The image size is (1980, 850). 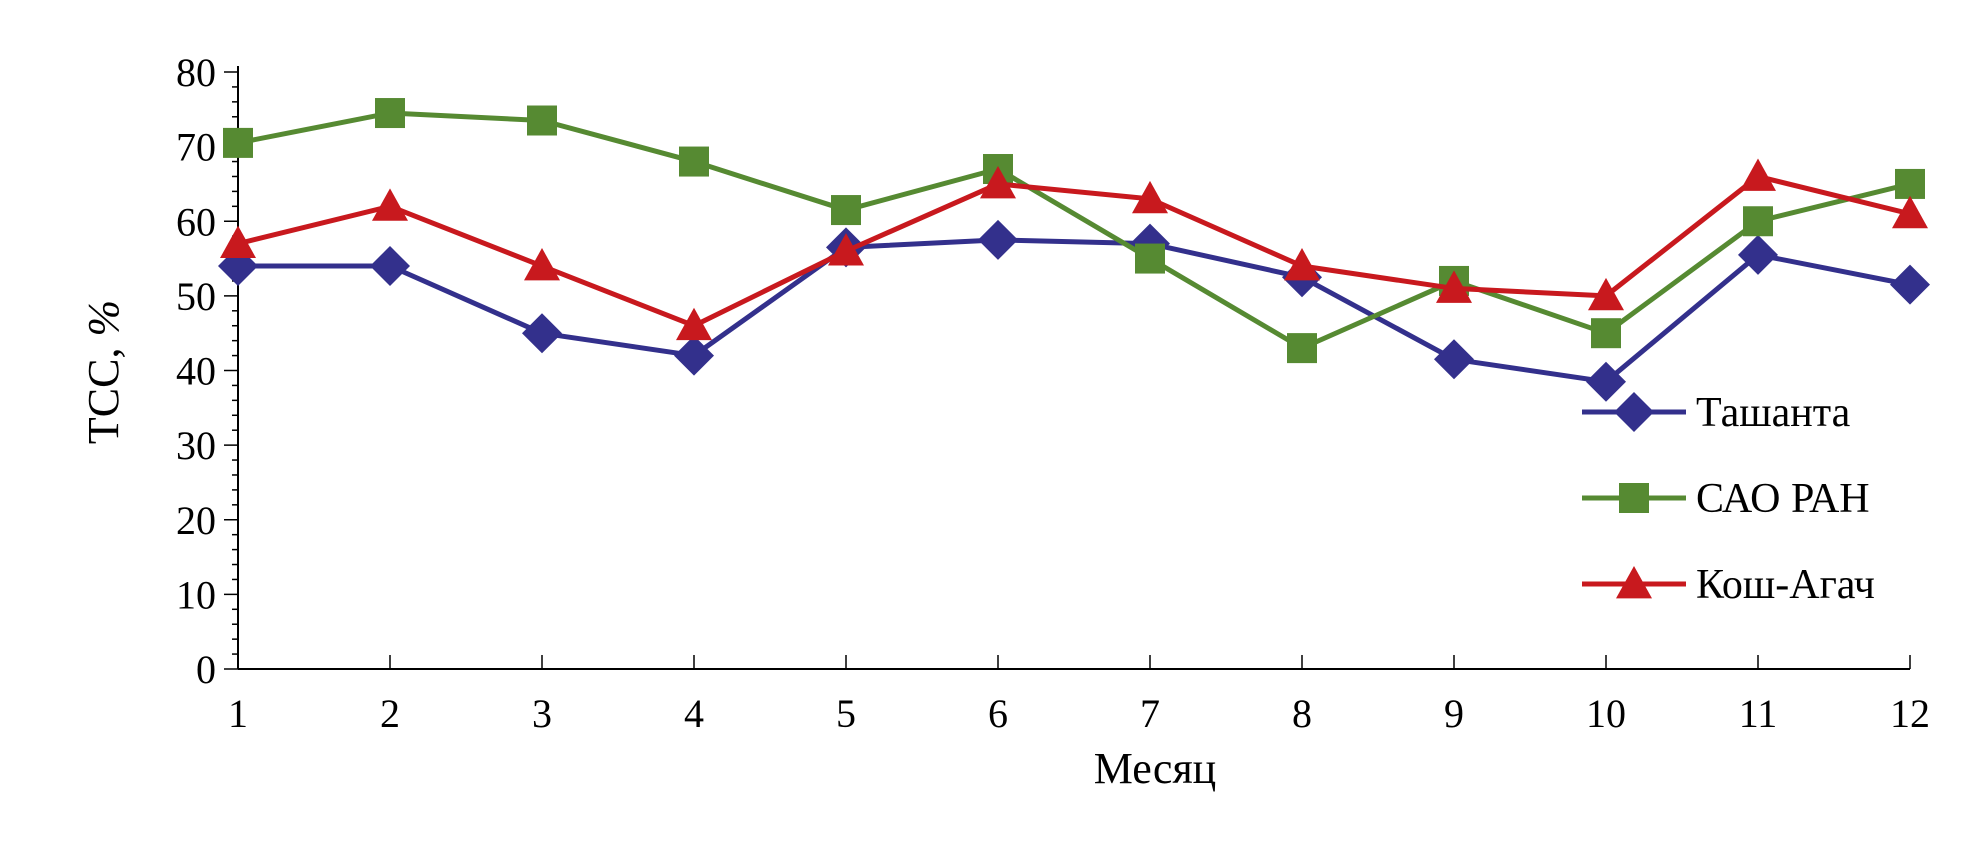 What do you see at coordinates (196, 445) in the screenshot?
I see `y-tick-label: 30` at bounding box center [196, 445].